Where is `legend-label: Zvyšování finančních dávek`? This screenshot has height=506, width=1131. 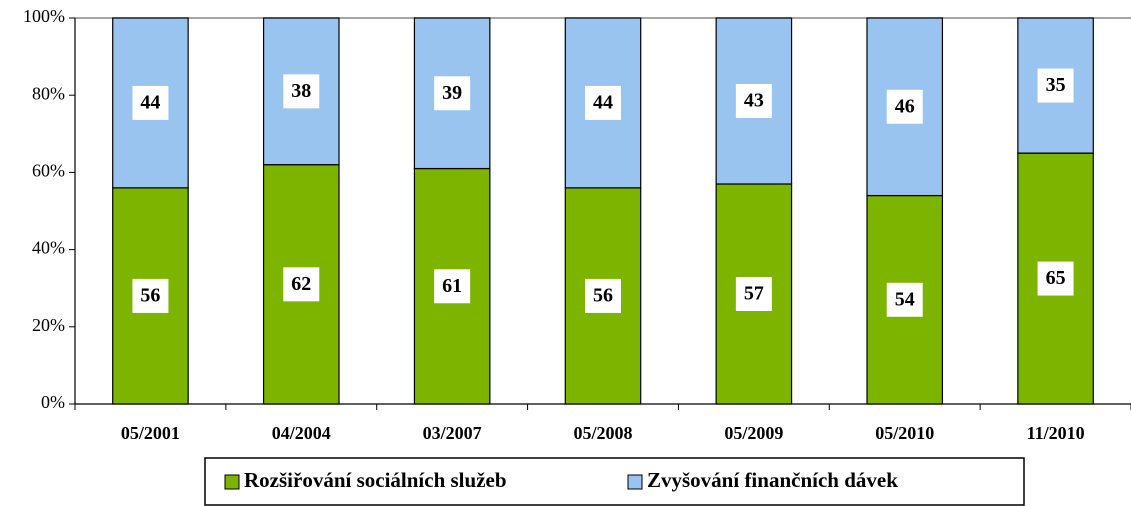
legend-label: Zvyšování finančních dávek is located at coordinates (772, 480).